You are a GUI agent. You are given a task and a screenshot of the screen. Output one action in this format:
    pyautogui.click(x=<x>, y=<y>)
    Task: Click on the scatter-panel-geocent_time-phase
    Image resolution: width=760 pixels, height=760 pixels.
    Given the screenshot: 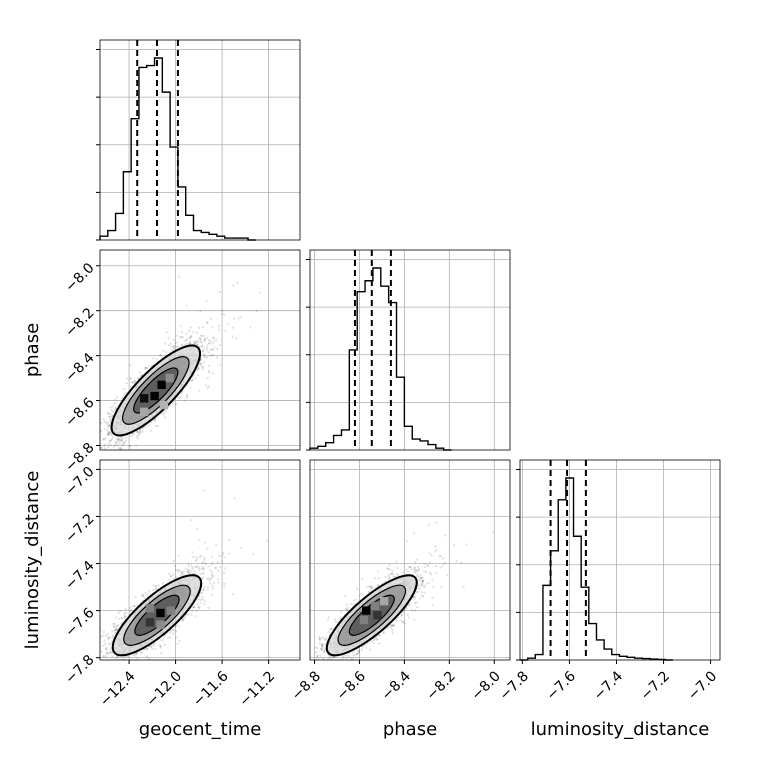 What is the action you would take?
    pyautogui.click(x=198, y=350)
    